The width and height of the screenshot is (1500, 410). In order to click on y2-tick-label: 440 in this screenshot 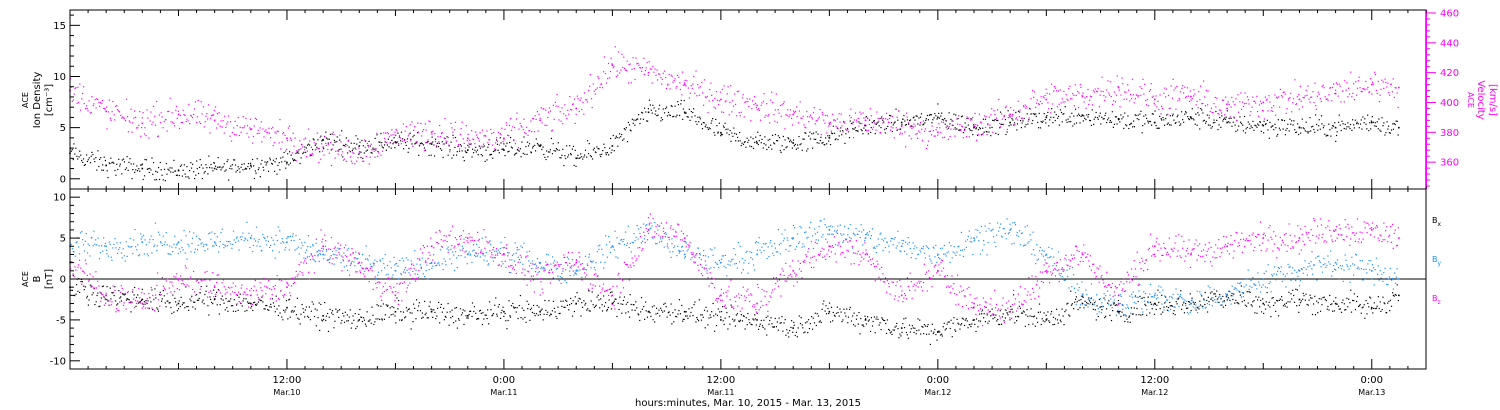, I will do `click(1449, 43)`.